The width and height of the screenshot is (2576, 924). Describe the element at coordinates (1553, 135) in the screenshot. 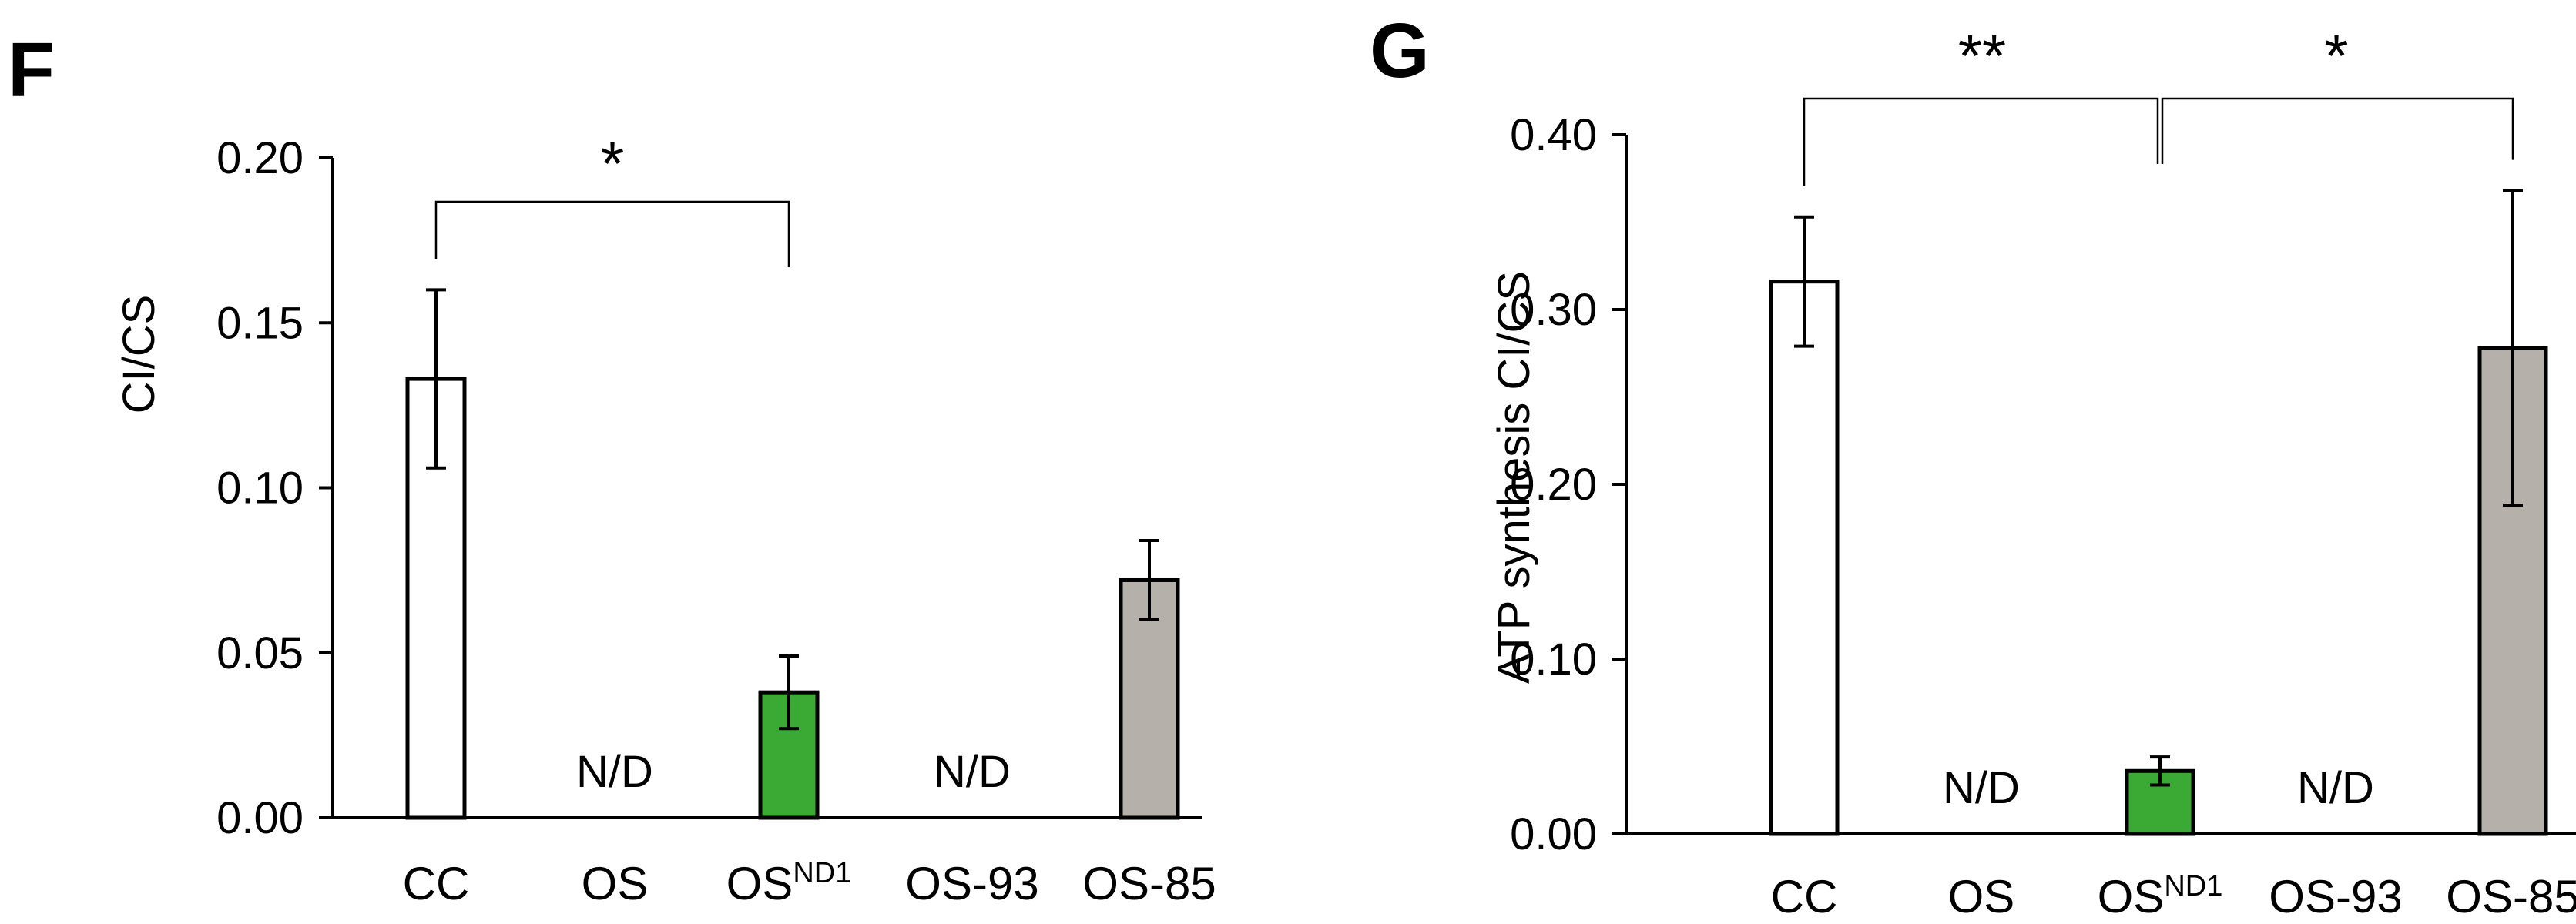

I see `y-tick-label: 0.40` at that location.